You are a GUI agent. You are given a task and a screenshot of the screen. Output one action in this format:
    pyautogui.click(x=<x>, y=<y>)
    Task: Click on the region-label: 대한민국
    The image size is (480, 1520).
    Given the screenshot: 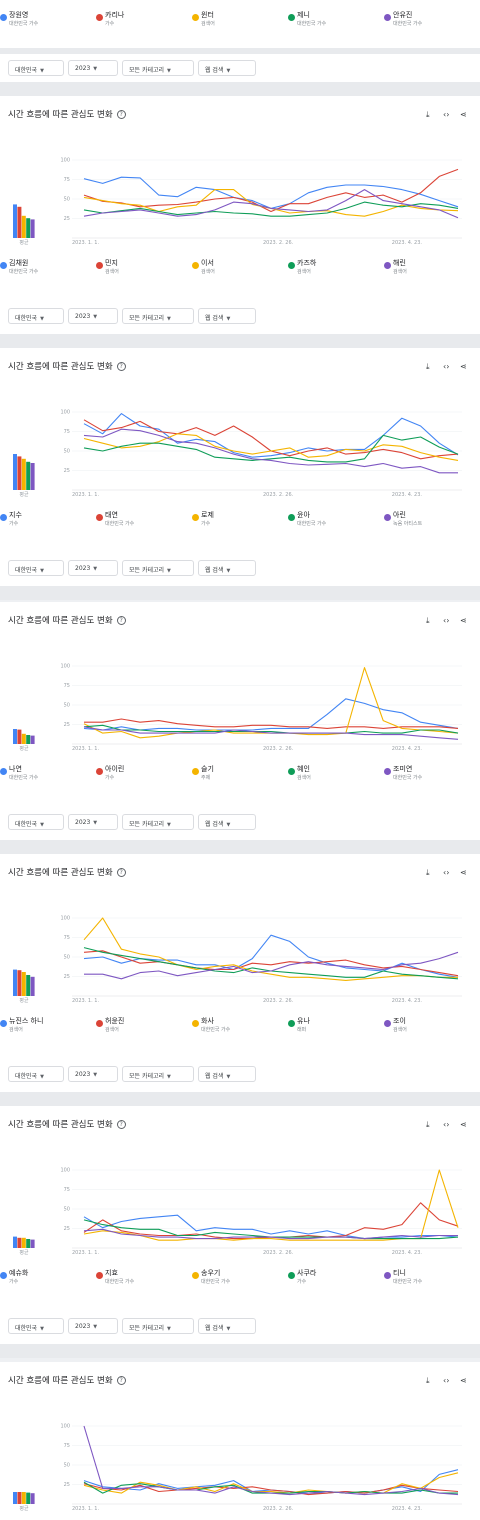 What is the action you would take?
    pyautogui.click(x=26, y=824)
    